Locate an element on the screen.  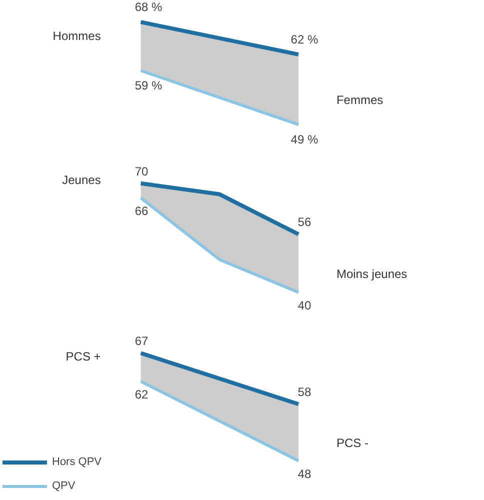
data-label: 40 is located at coordinates (305, 305).